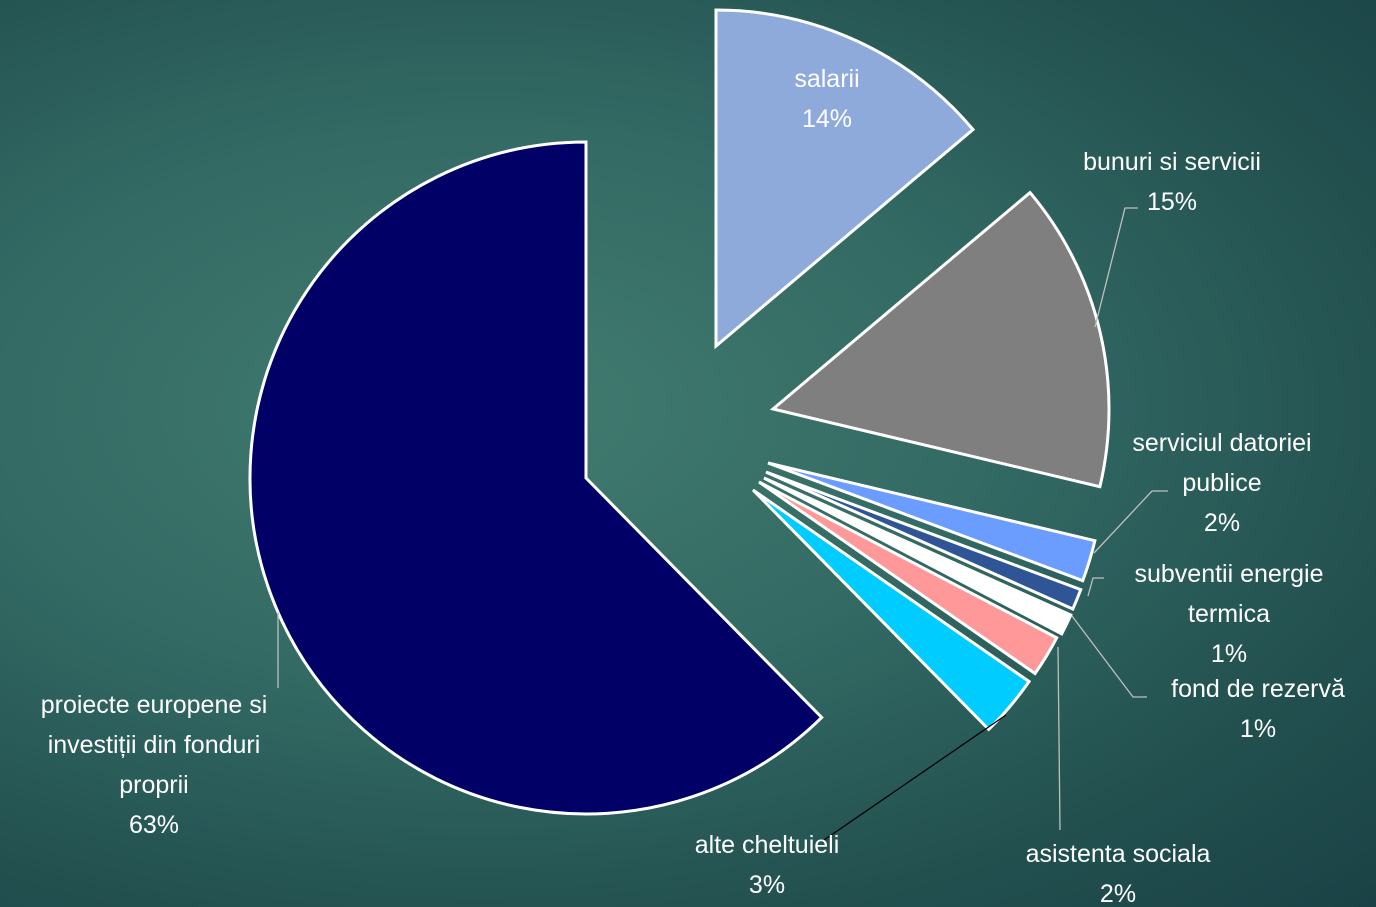 This screenshot has height=907, width=1376. What do you see at coordinates (826, 79) in the screenshot?
I see `data-label-category: salarii` at bounding box center [826, 79].